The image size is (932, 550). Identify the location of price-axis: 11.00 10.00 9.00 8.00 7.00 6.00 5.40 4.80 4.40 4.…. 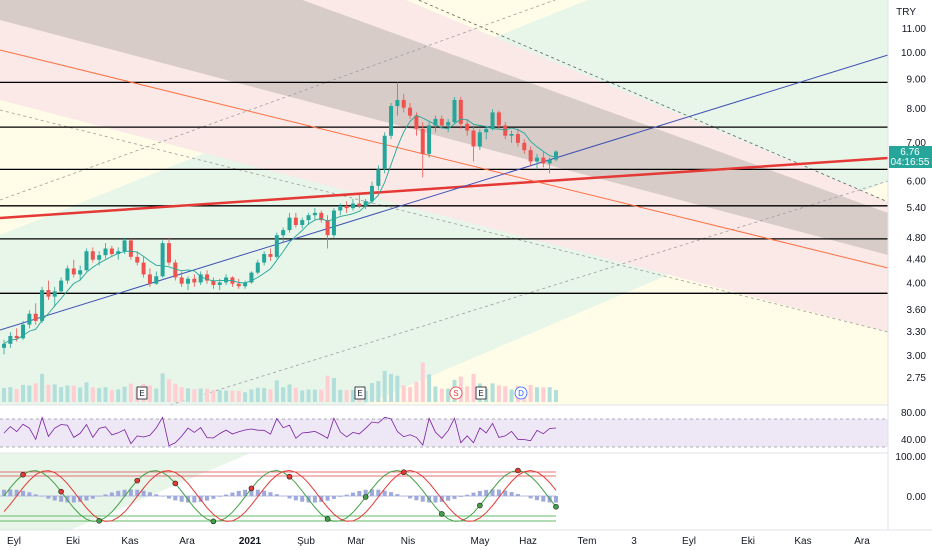
(909, 265).